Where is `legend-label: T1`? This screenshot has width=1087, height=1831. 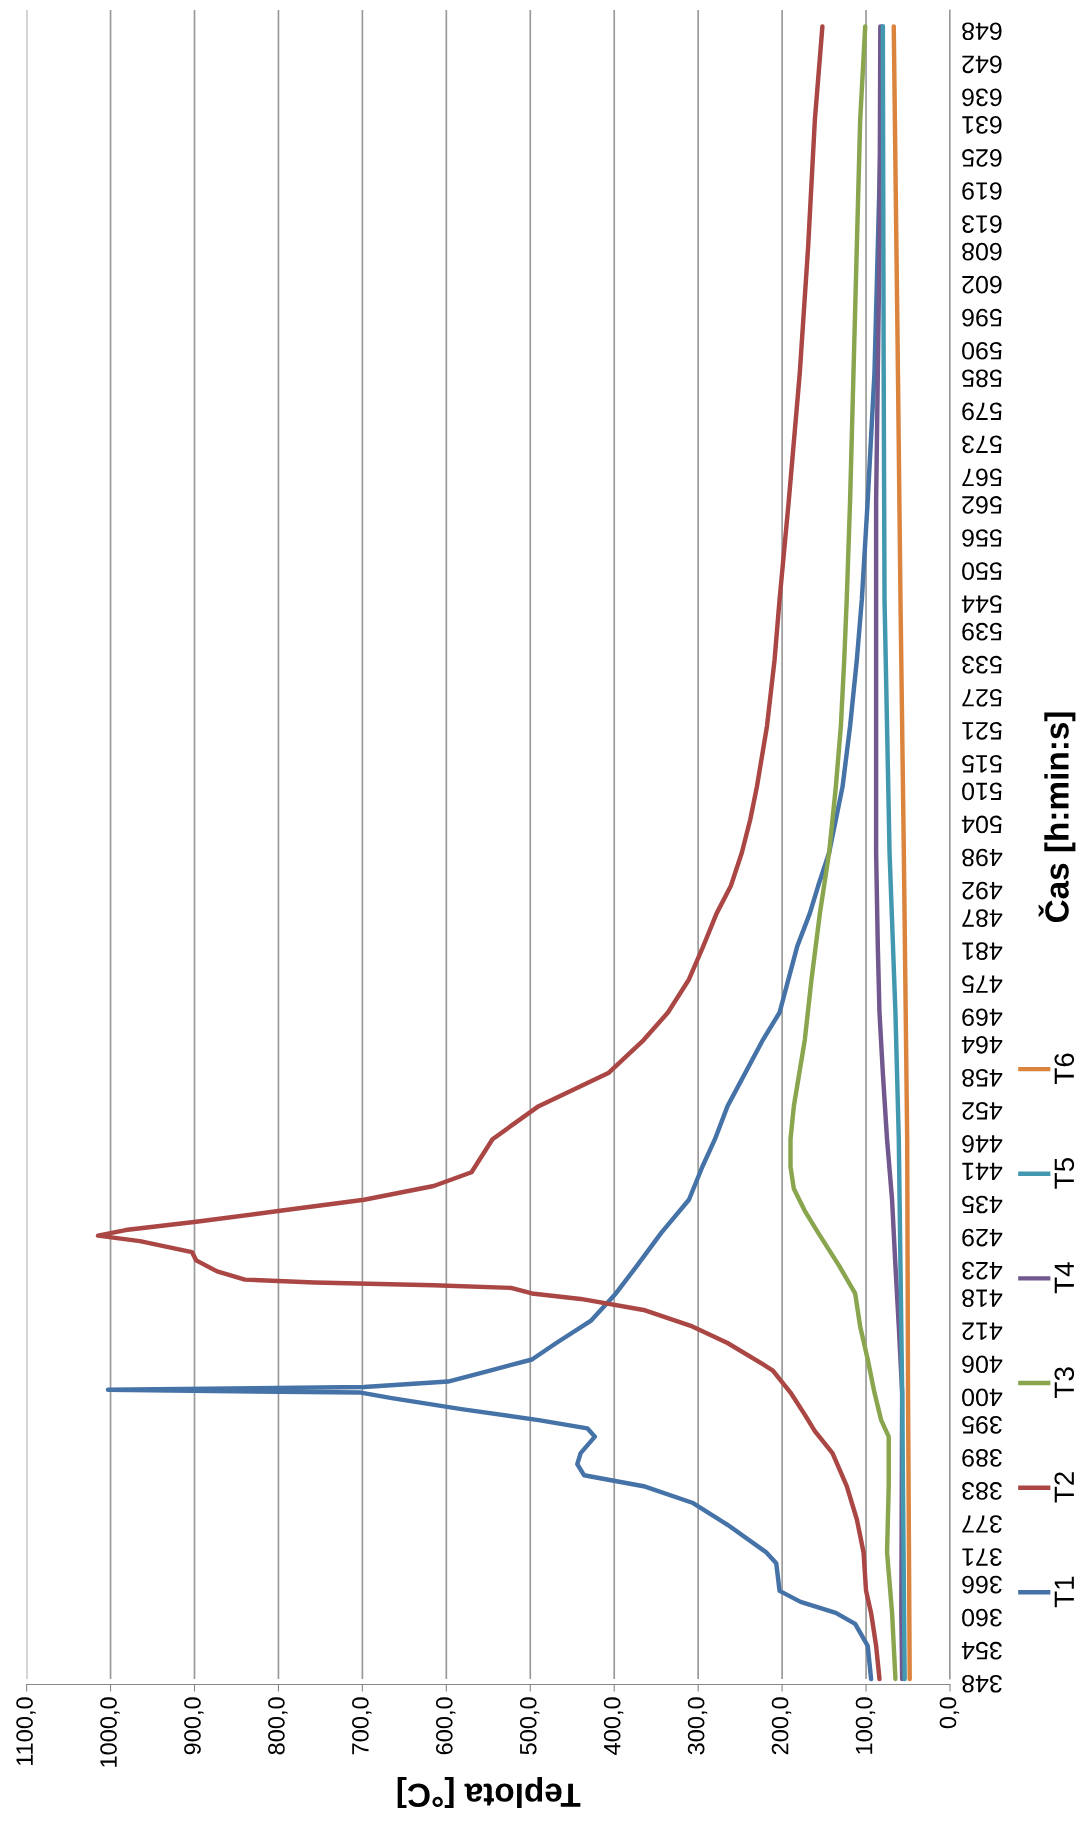
legend-label: T1 is located at coordinates (1064, 1592).